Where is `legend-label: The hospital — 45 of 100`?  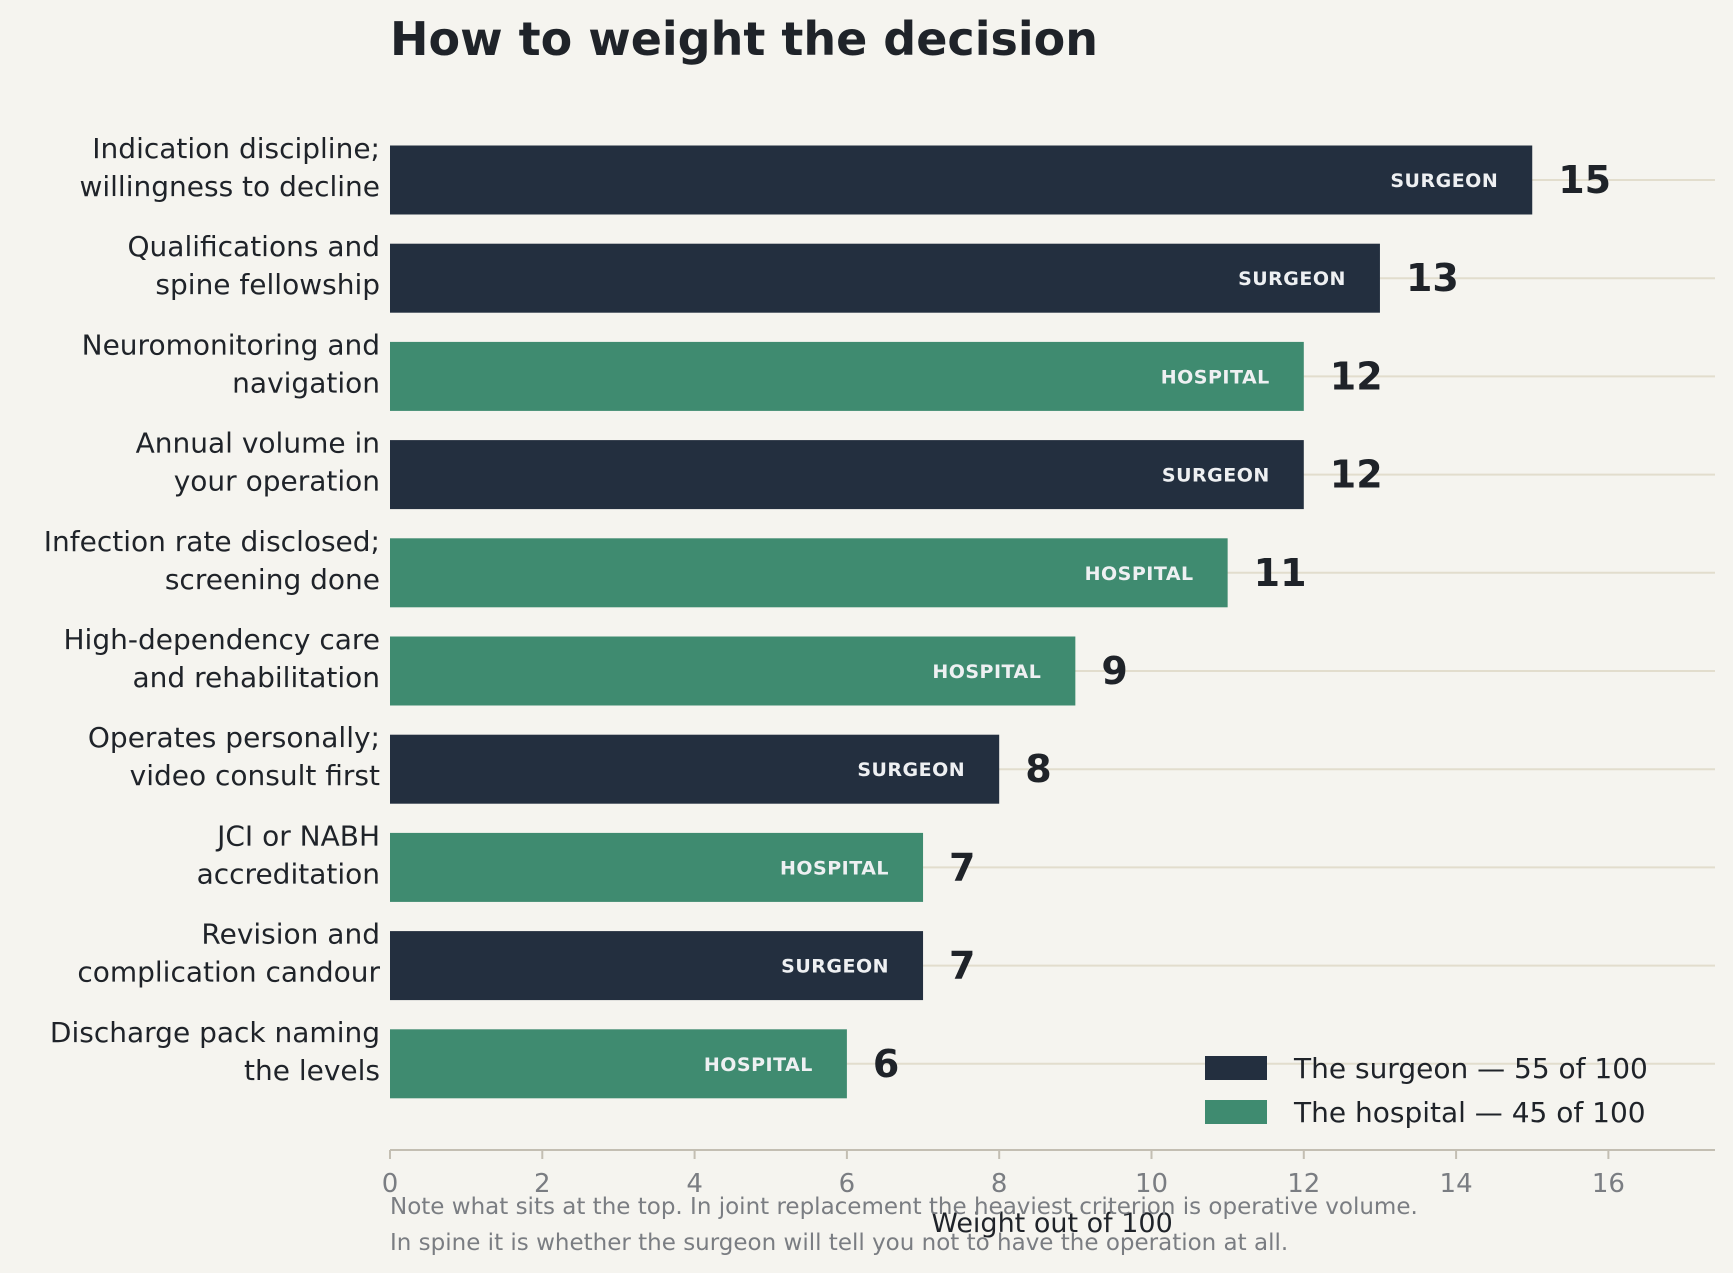 legend-label: The hospital — 45 of 100 is located at coordinates (1469, 1112).